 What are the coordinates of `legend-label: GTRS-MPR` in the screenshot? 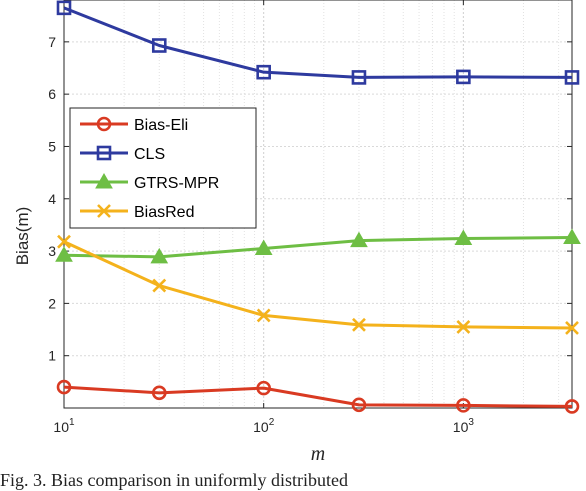 It's located at (176, 183).